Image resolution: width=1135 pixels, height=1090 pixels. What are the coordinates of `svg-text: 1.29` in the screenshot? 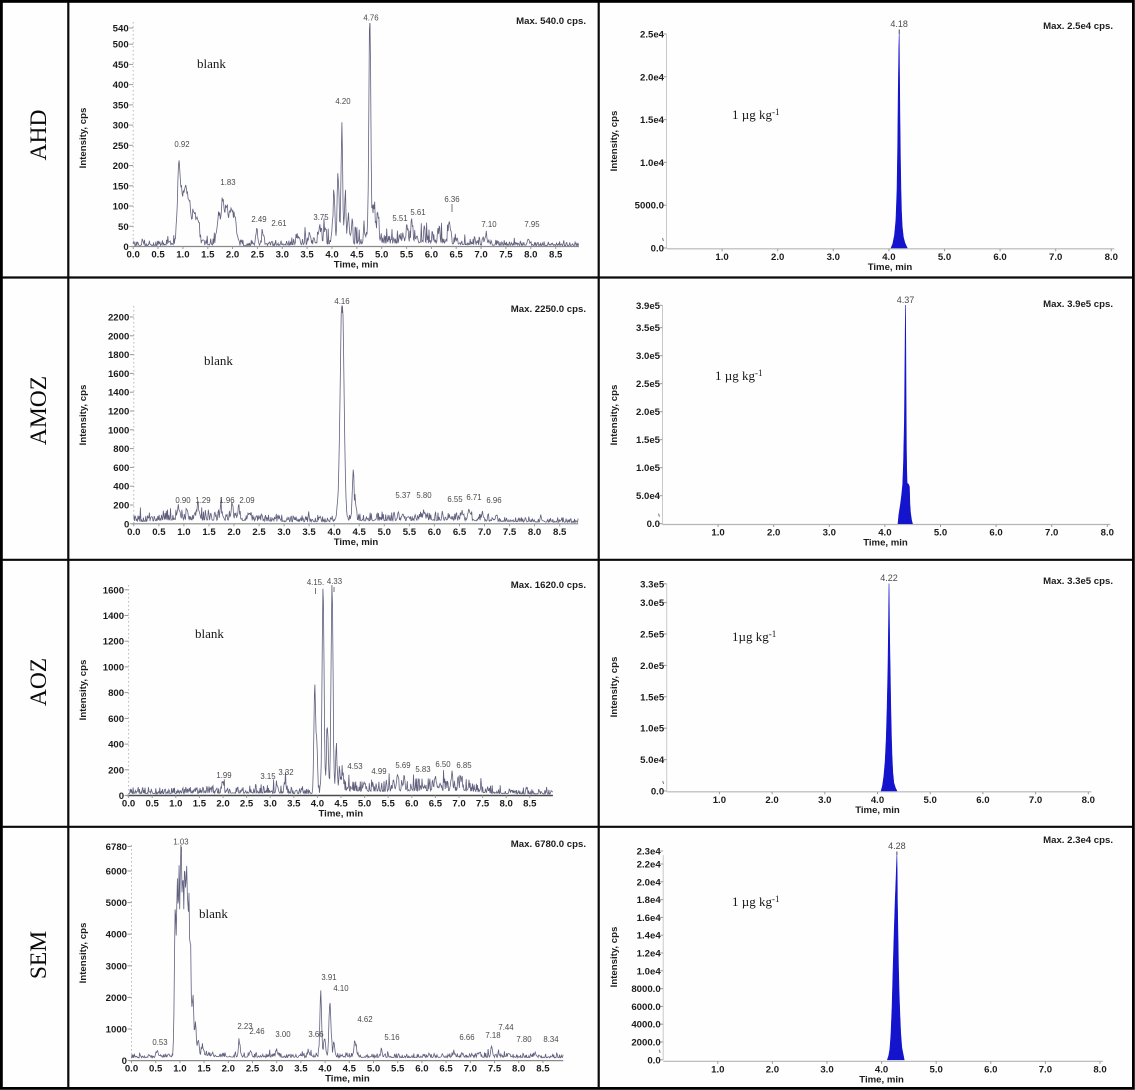 It's located at (202, 500).